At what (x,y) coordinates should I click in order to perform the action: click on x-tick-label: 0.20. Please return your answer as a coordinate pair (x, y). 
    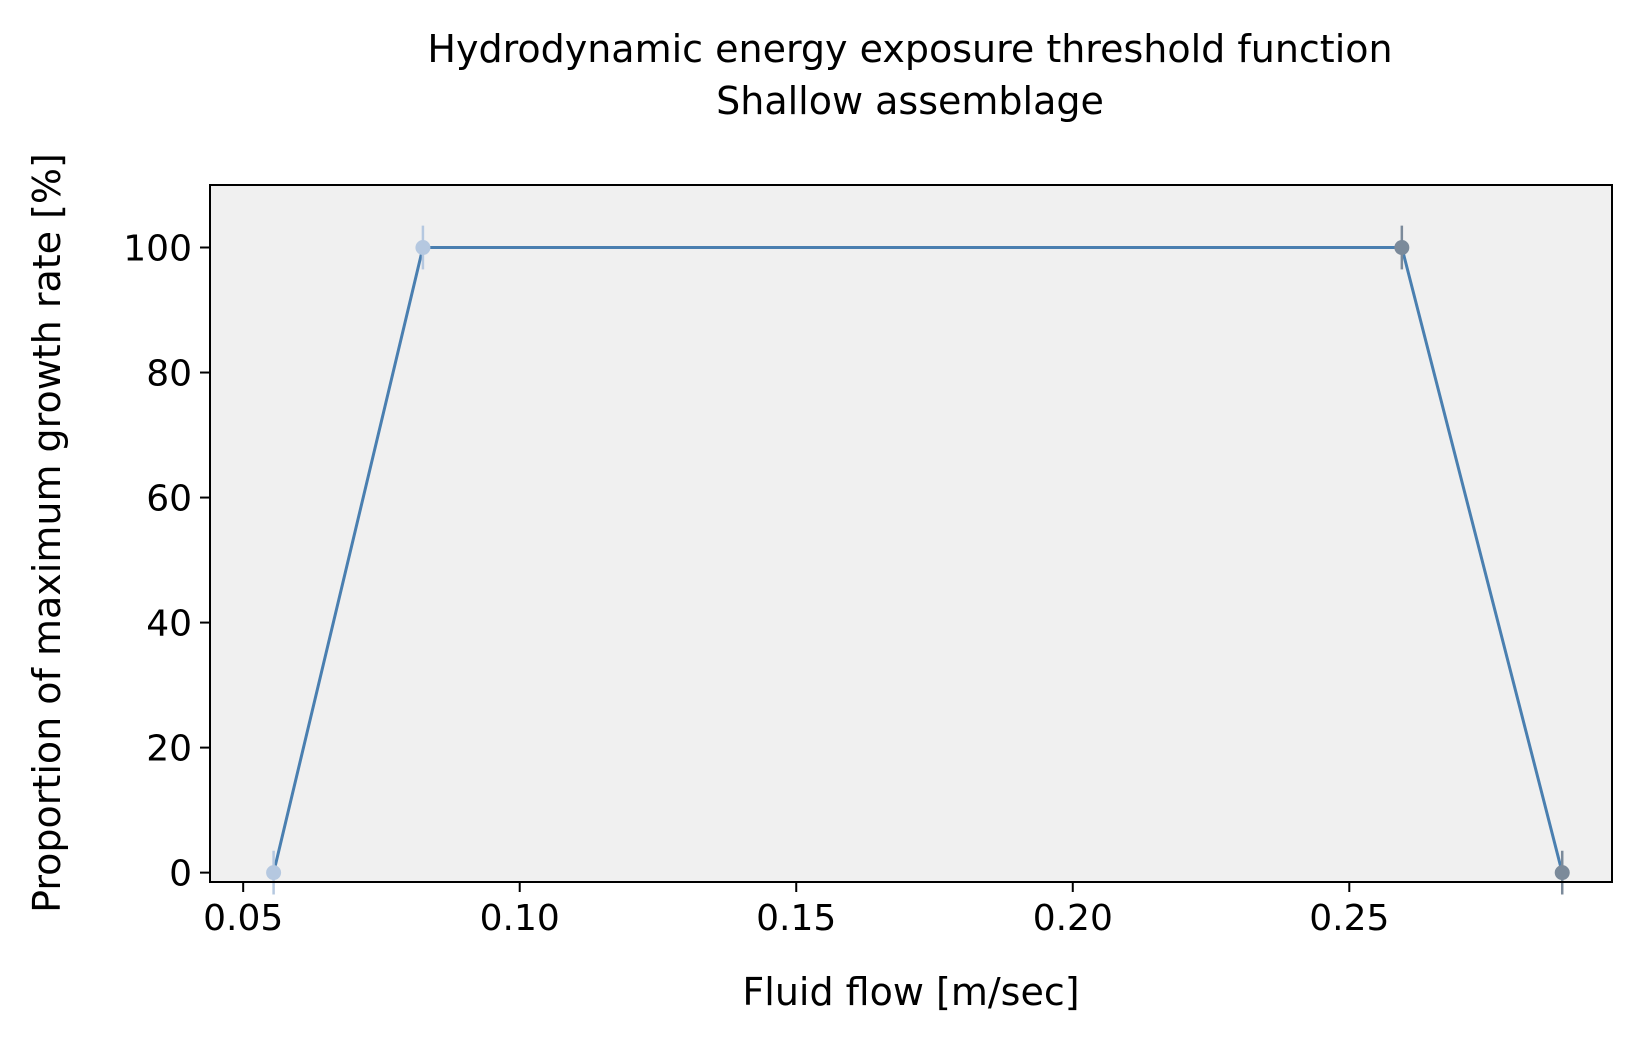
    Looking at the image, I should click on (1073, 918).